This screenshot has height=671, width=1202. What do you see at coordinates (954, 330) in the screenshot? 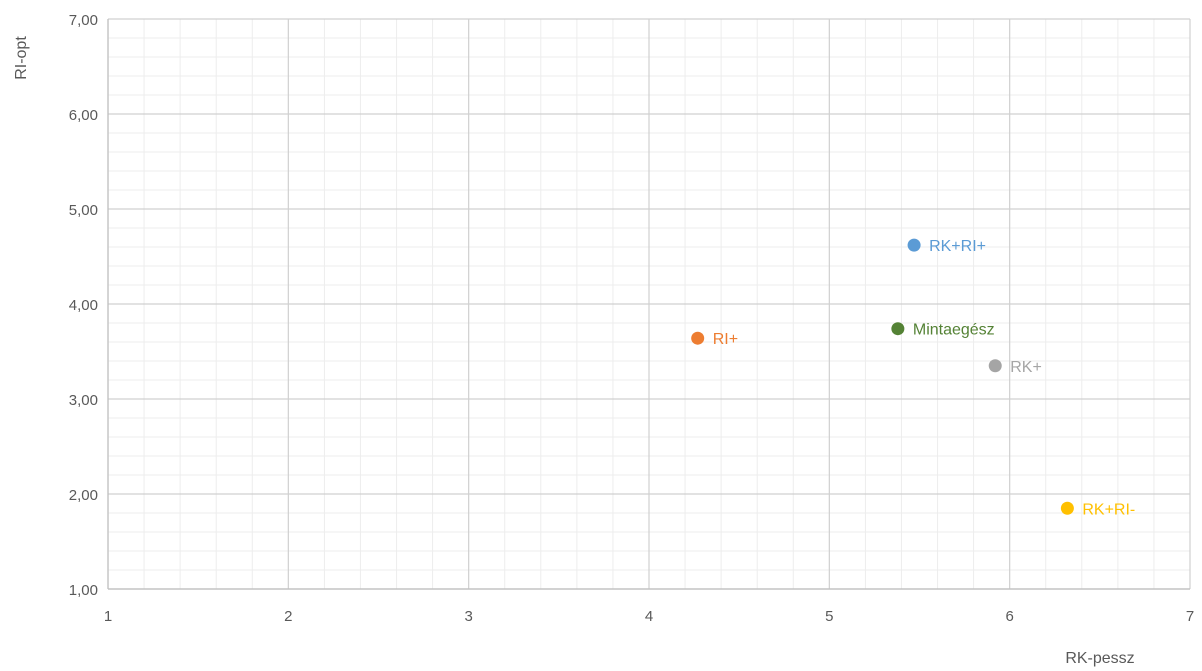
I see `data-label: Mintaegész` at bounding box center [954, 330].